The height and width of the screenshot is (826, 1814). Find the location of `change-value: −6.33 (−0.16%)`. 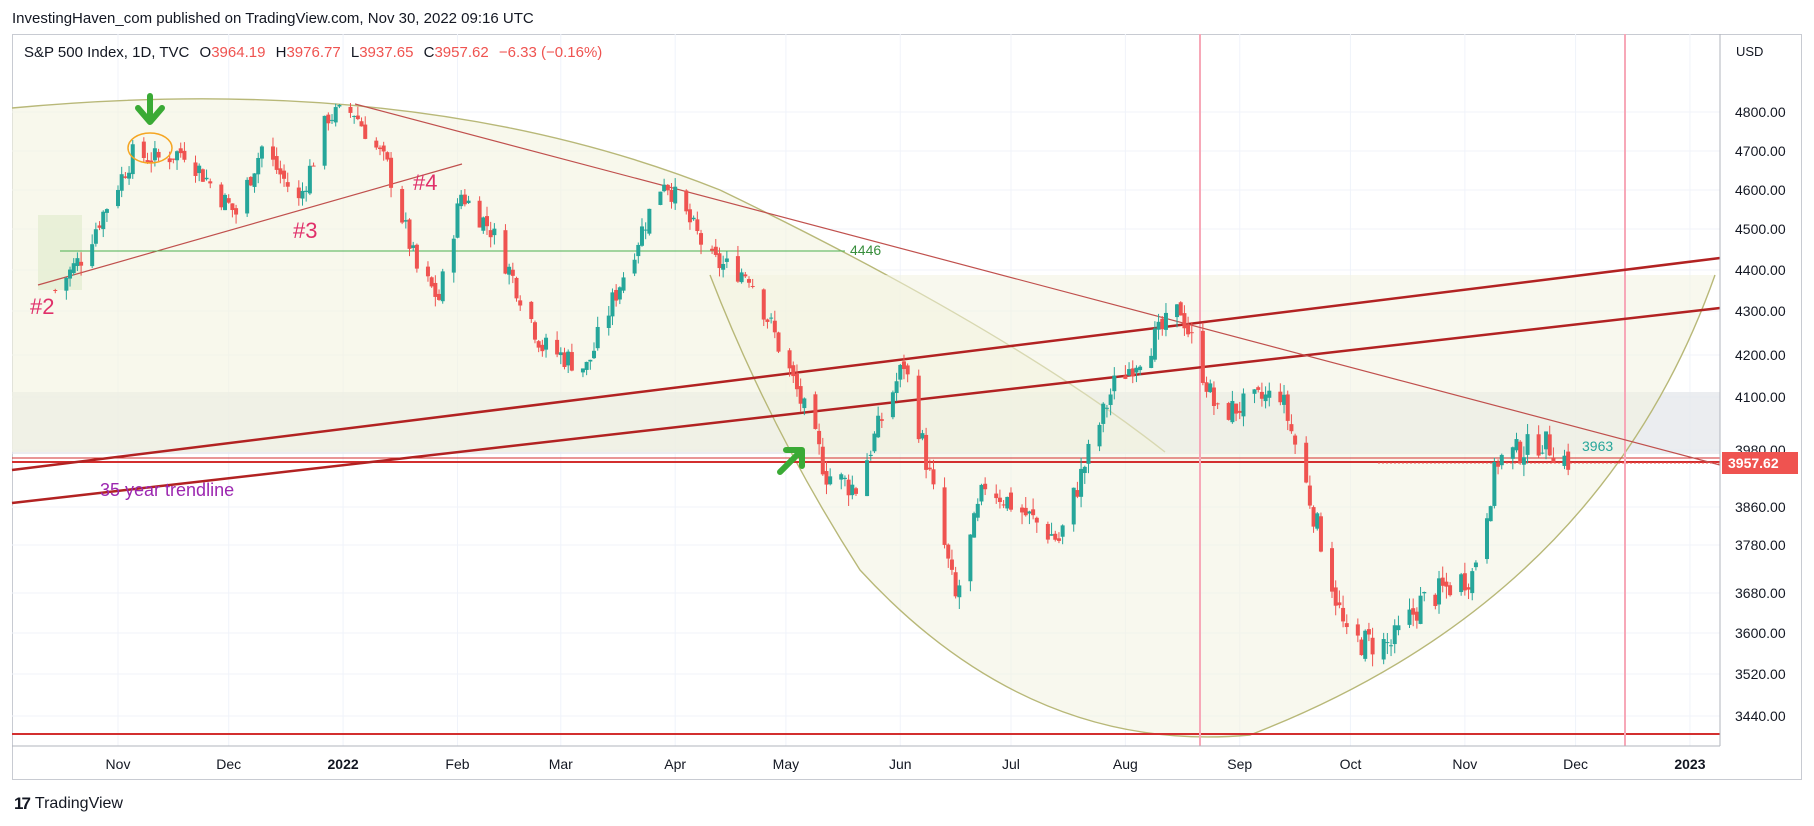

change-value: −6.33 (−0.16%) is located at coordinates (550, 52).